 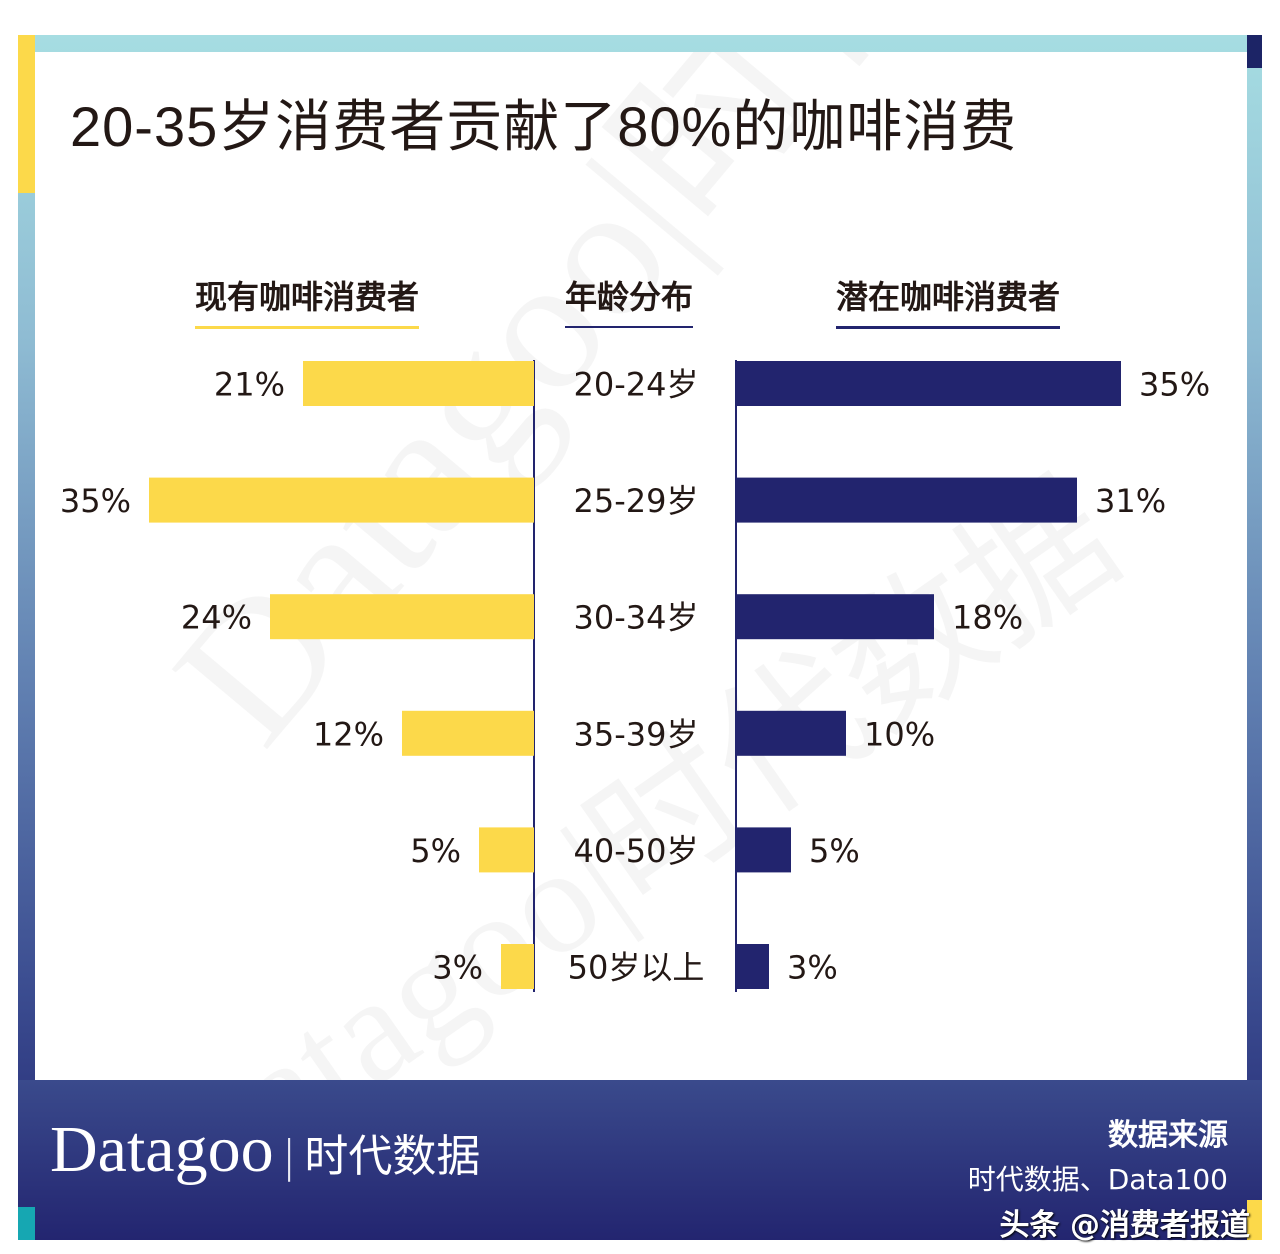 What do you see at coordinates (1130, 501) in the screenshot?
I see `data-label-potential: 31%` at bounding box center [1130, 501].